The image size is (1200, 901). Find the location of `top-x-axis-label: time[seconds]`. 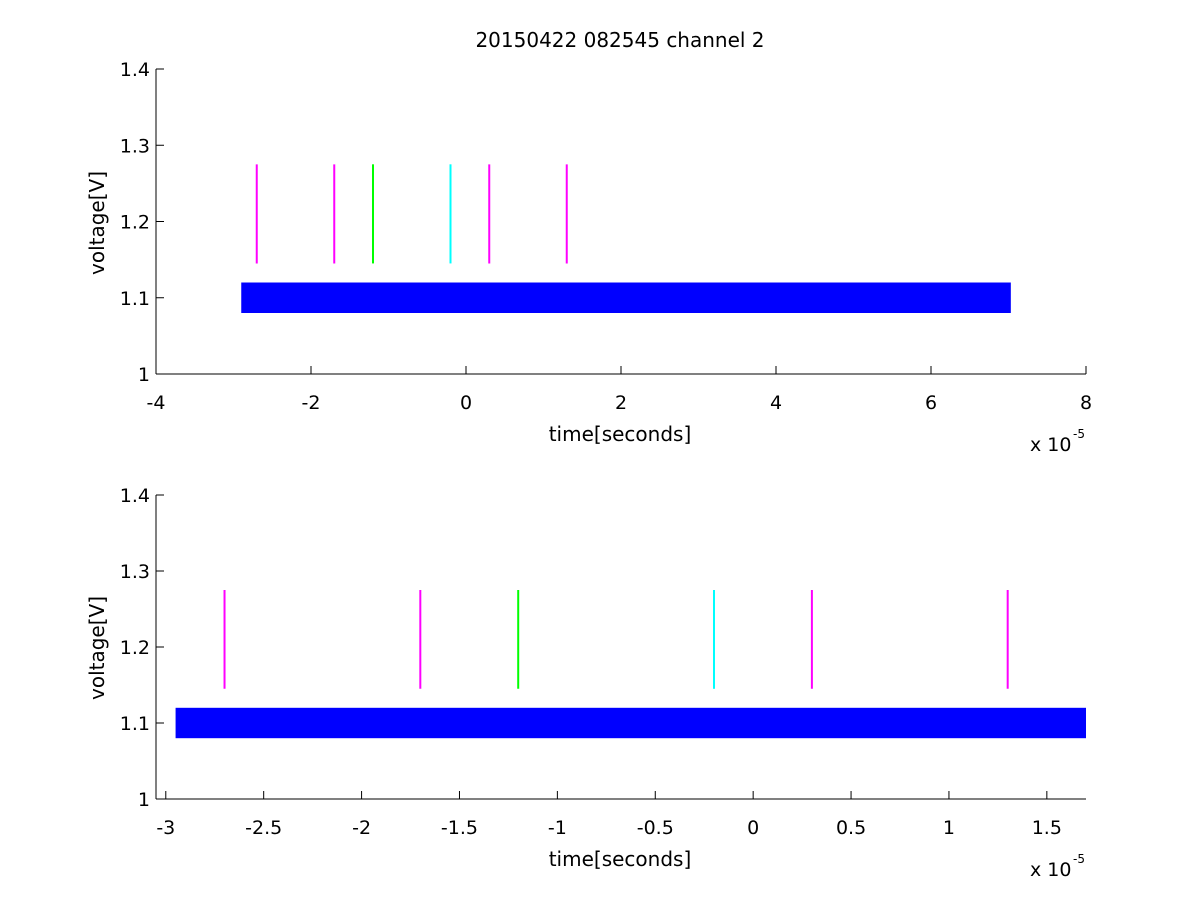

top-x-axis-label: time[seconds] is located at coordinates (620, 434).